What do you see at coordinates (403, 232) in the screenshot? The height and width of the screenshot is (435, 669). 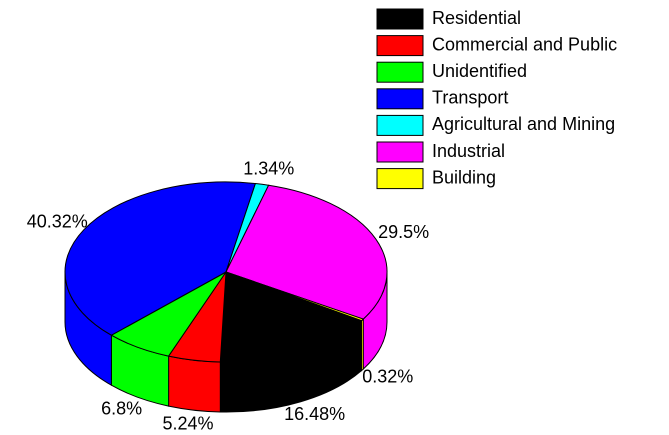 I see `data-label: 29.5%` at bounding box center [403, 232].